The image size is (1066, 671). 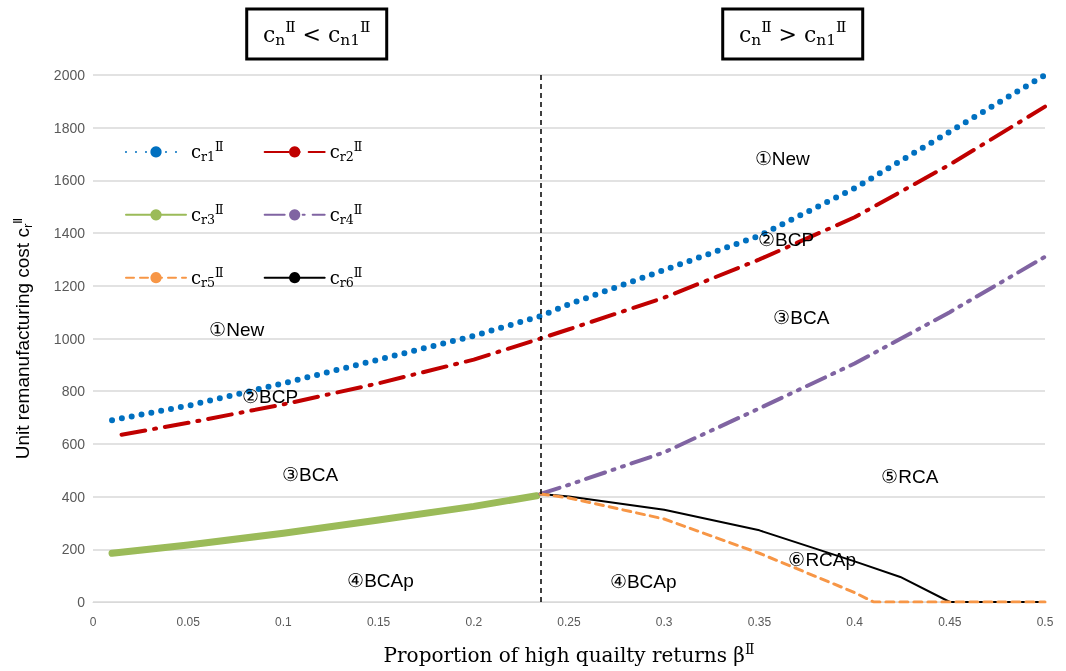 What do you see at coordinates (81, 602) in the screenshot?
I see `y-tick-label: 0` at bounding box center [81, 602].